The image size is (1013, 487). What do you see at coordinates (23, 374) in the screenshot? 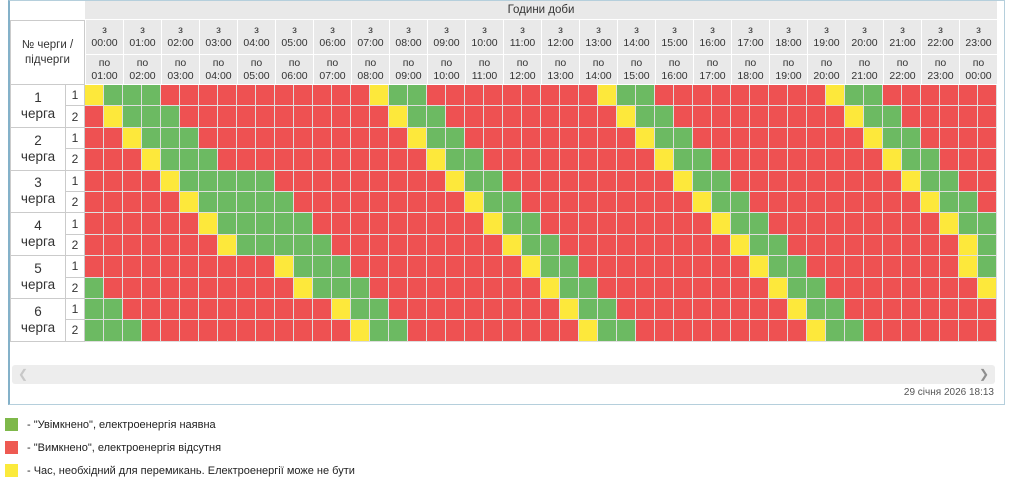
I see `scroll-left-icon: ❮` at bounding box center [23, 374].